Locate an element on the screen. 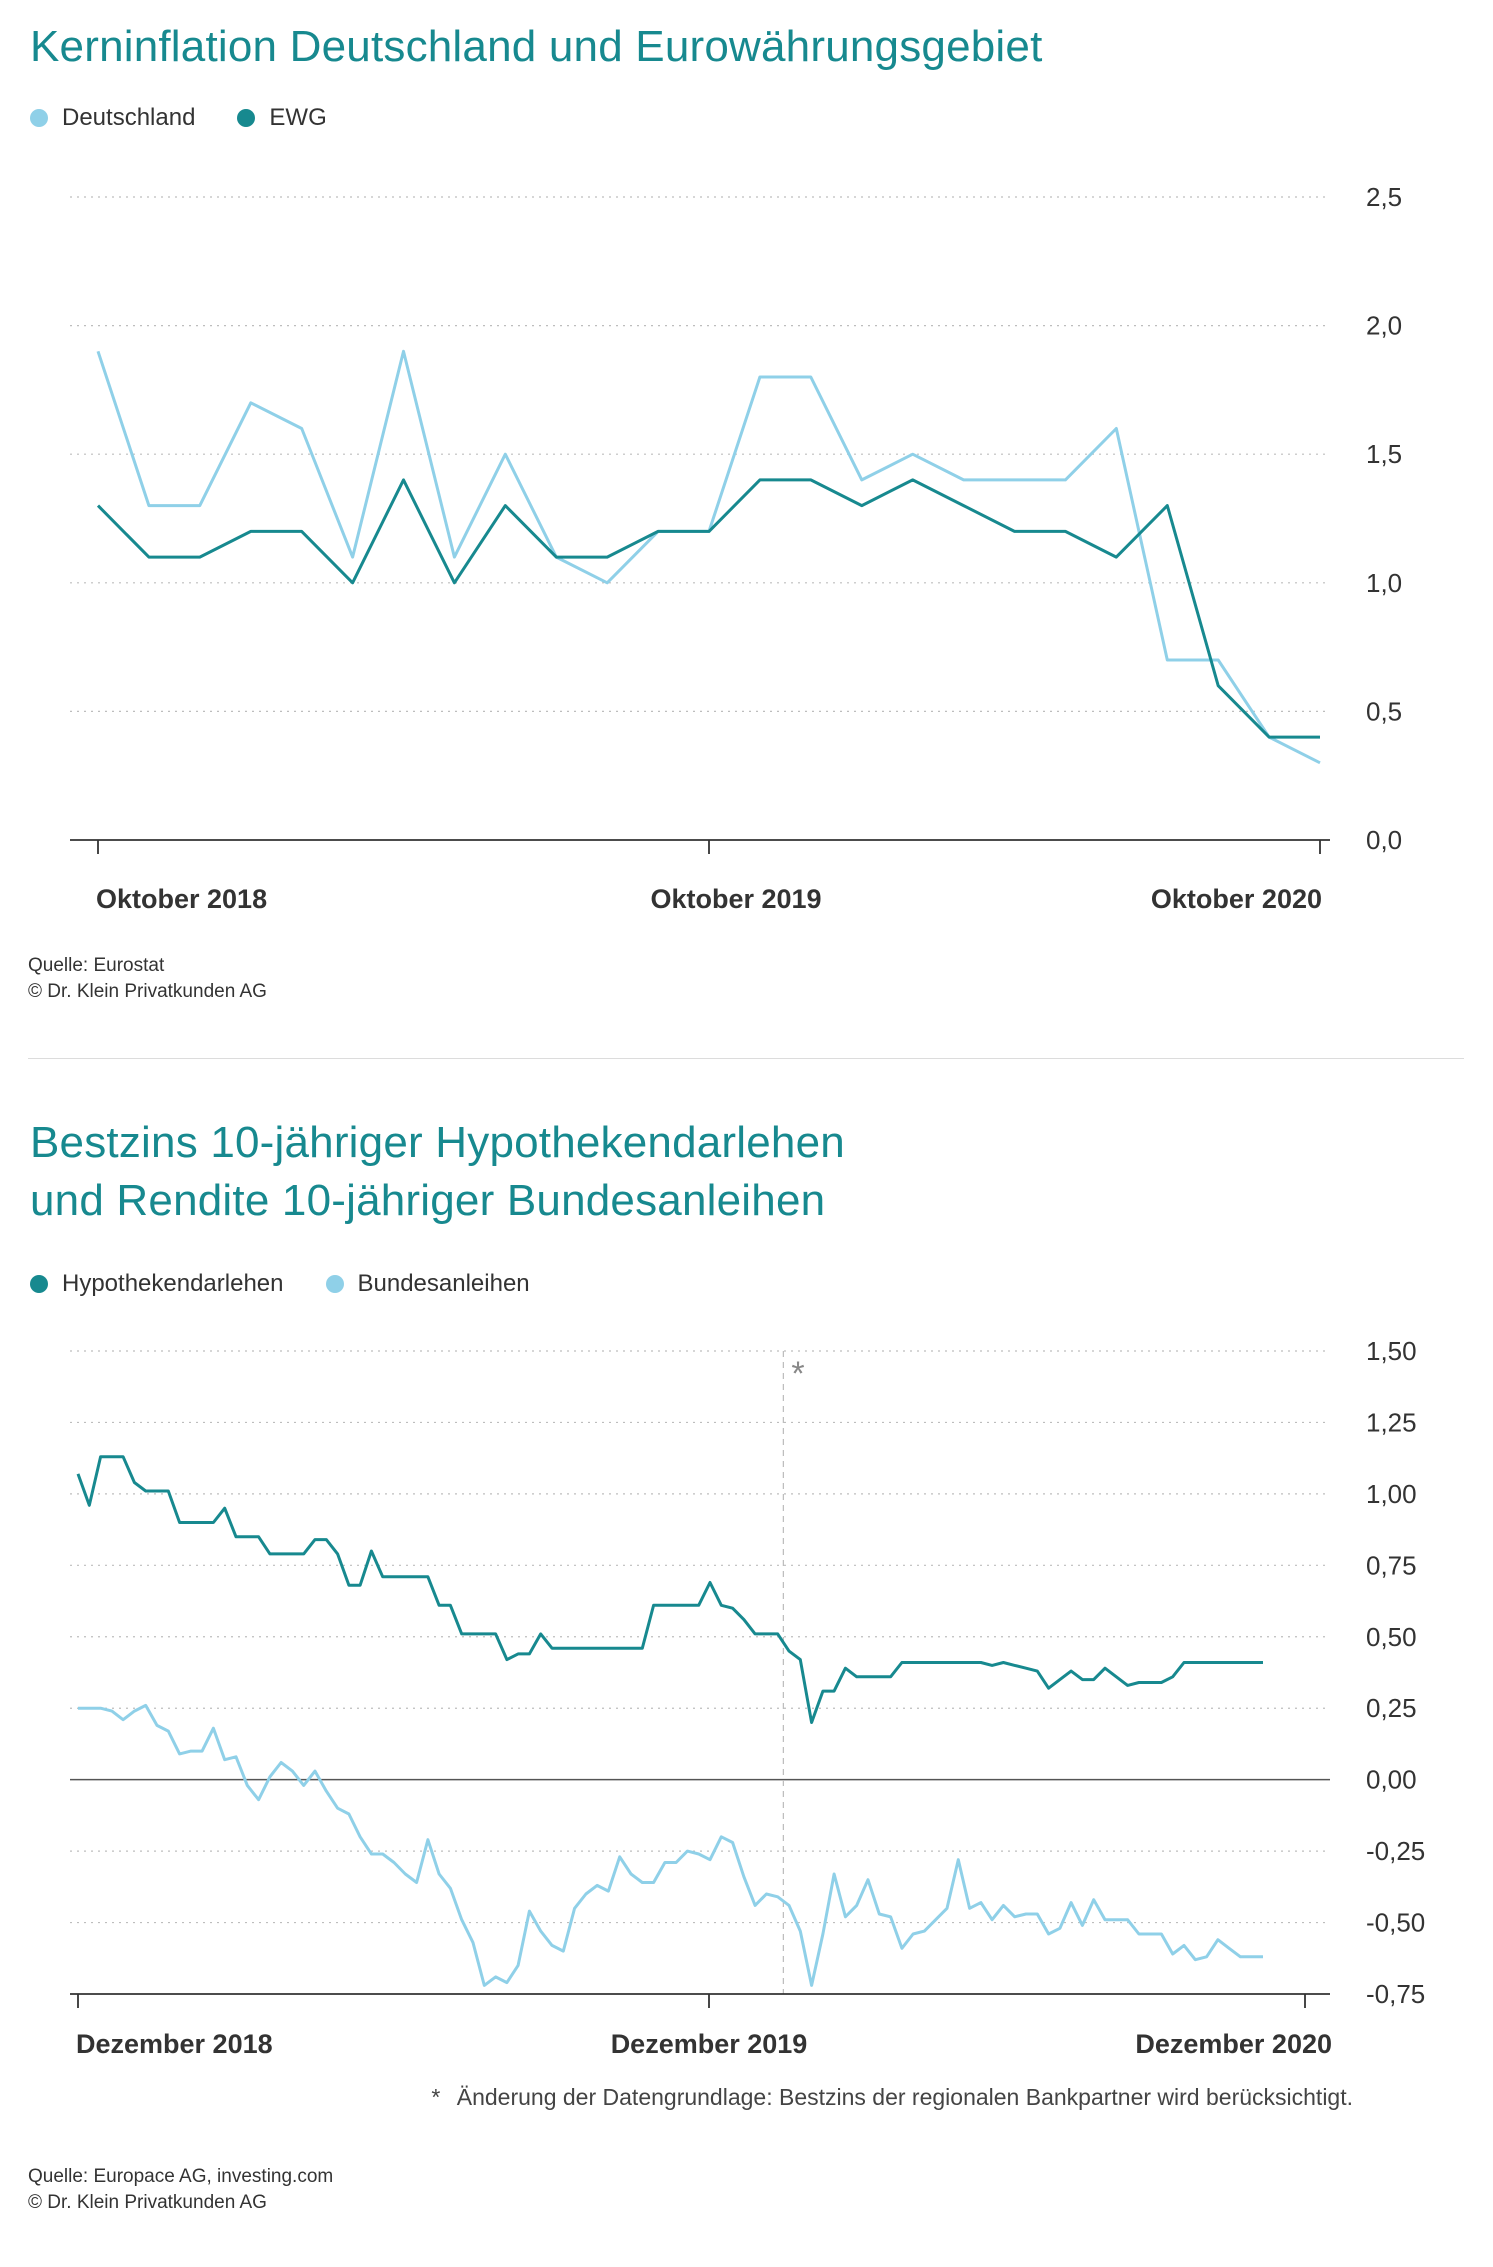  legend-dot-bundesanleihen-icon is located at coordinates (334, 1284).